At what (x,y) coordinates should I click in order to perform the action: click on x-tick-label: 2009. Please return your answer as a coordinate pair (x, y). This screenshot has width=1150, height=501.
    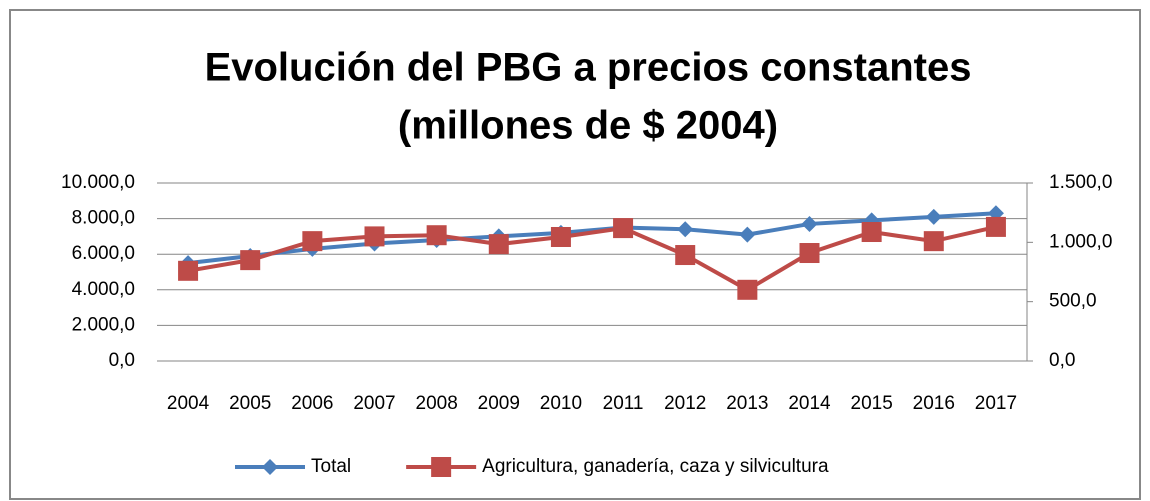
    Looking at the image, I should click on (499, 403).